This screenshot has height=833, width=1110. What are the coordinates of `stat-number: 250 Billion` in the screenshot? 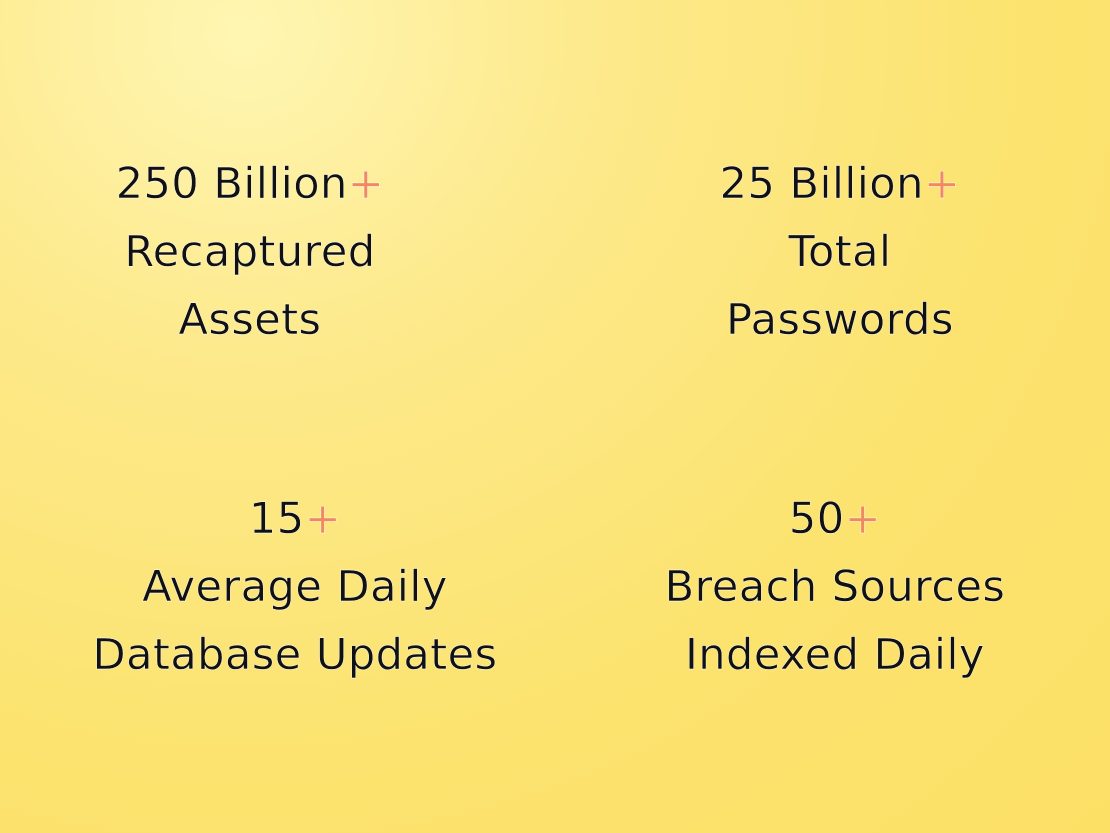 It's located at (231, 184).